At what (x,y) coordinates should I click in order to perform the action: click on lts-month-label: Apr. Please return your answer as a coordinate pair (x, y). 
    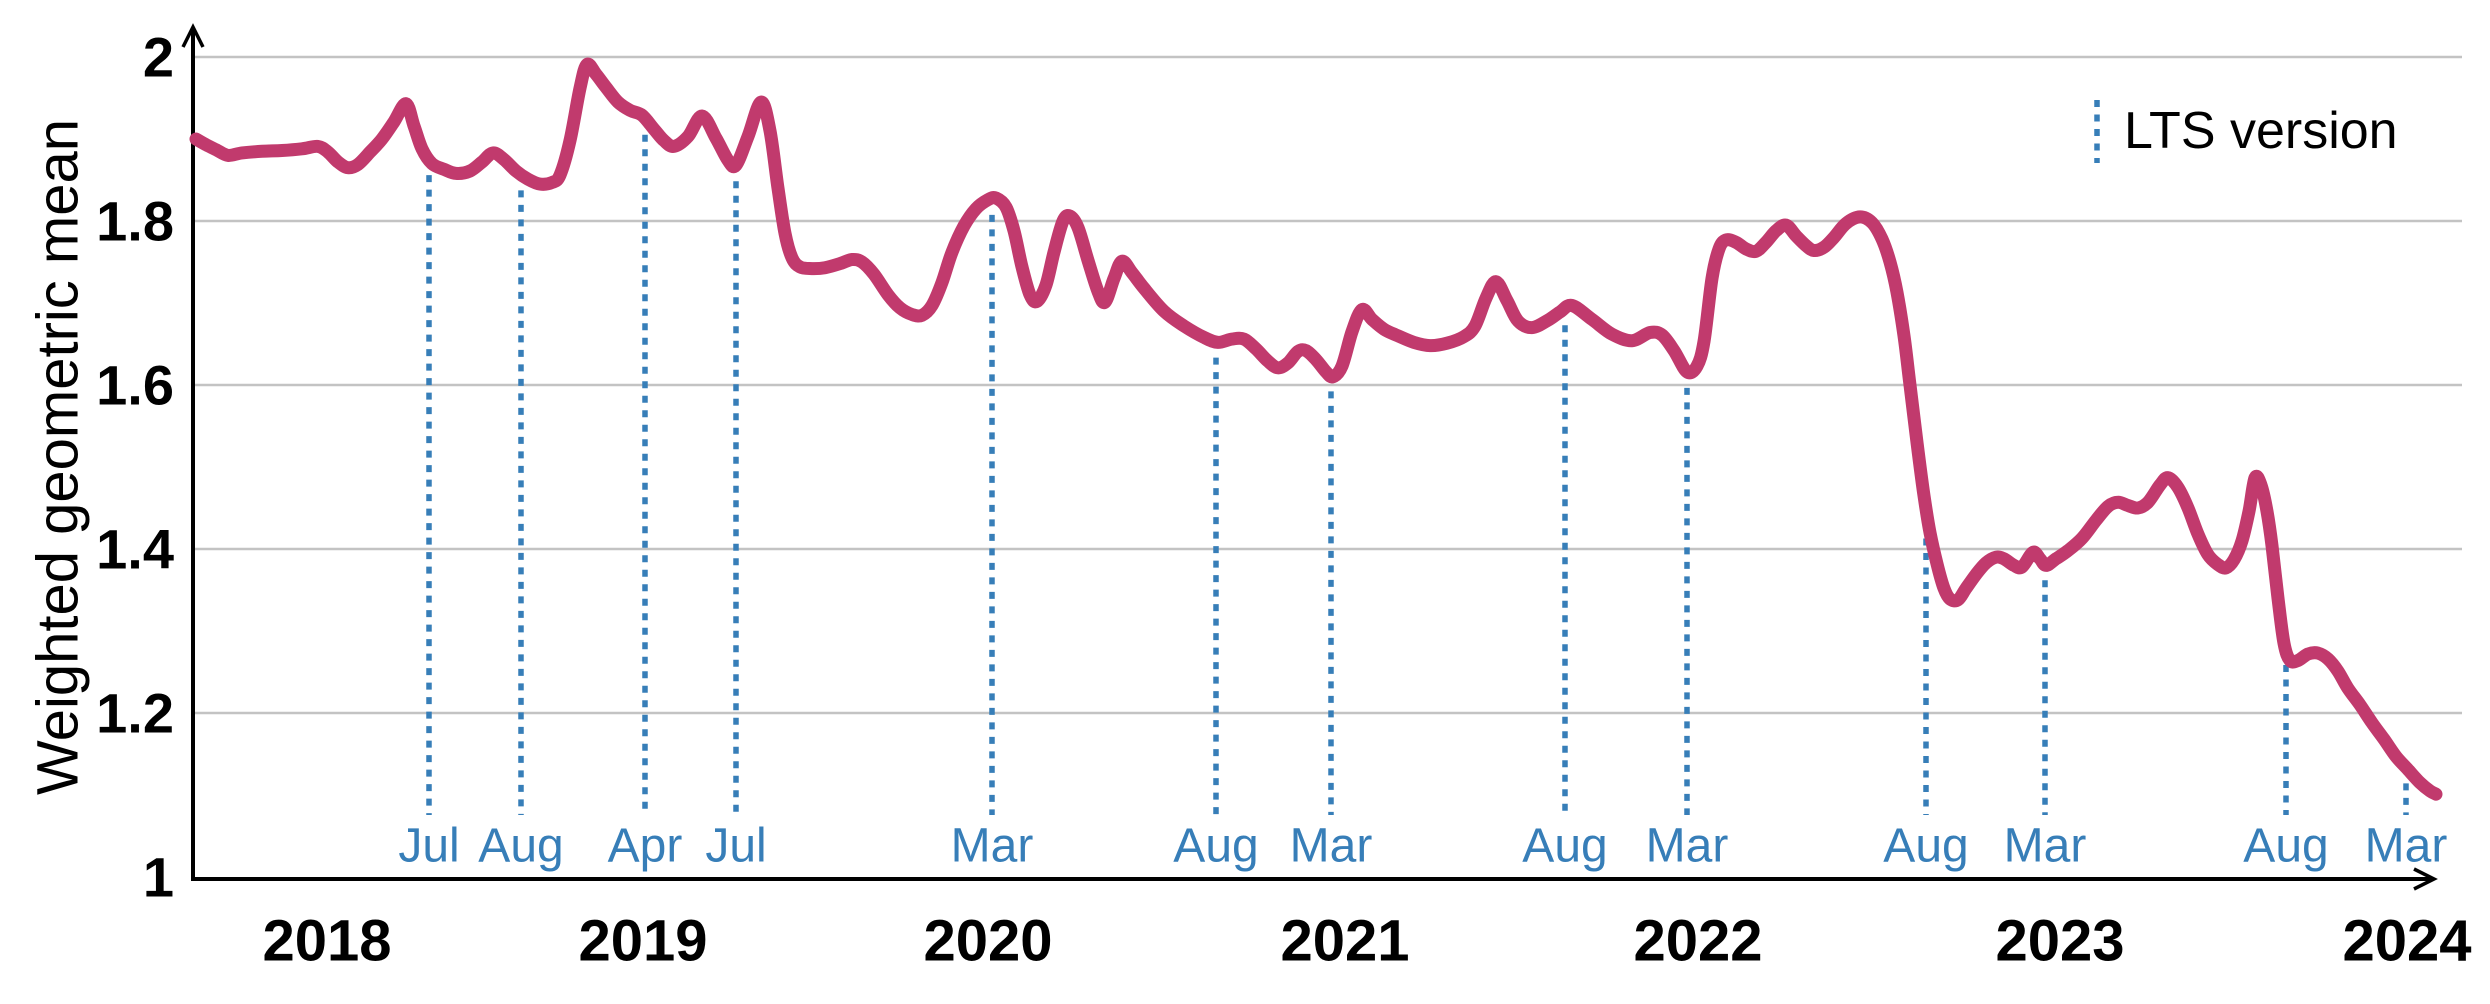
    Looking at the image, I should click on (645, 846).